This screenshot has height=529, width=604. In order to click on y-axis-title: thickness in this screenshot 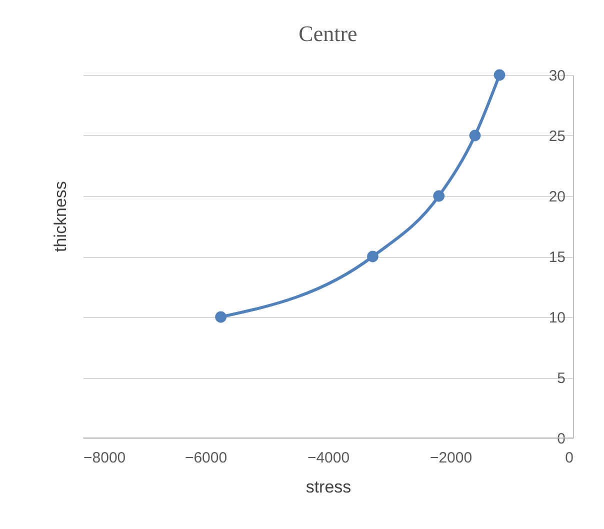, I will do `click(60, 216)`.